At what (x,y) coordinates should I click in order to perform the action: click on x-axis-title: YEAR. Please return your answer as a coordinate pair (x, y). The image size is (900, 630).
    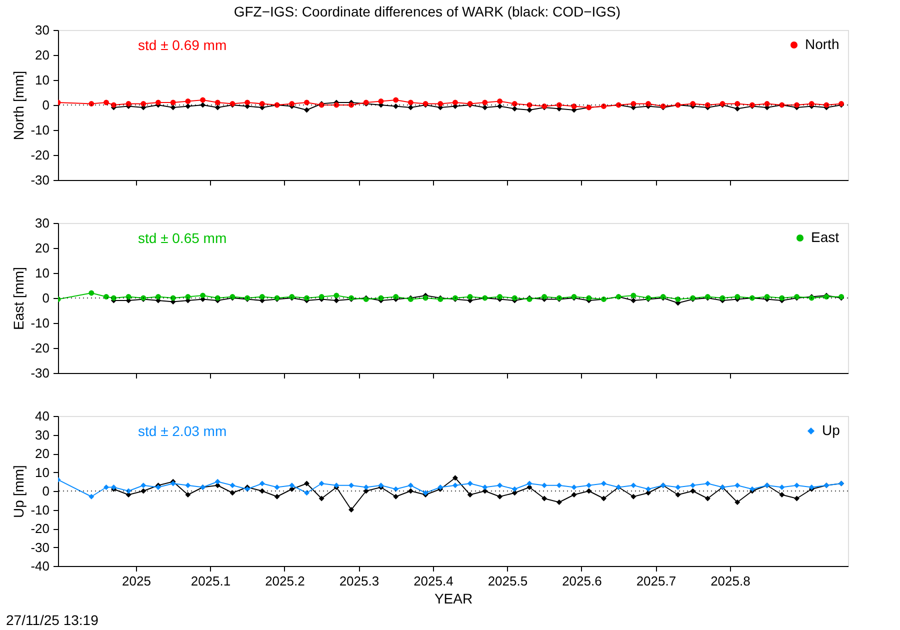
    Looking at the image, I should click on (453, 598).